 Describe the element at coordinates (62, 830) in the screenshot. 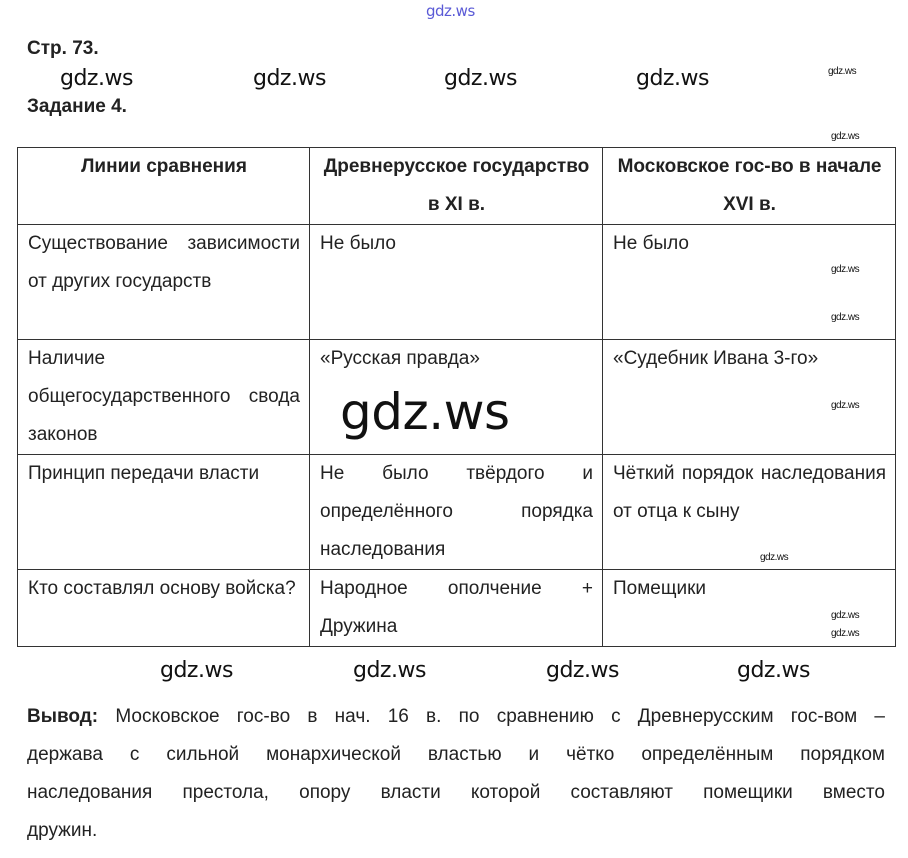

I see `conclusion-text: дружин.` at that location.